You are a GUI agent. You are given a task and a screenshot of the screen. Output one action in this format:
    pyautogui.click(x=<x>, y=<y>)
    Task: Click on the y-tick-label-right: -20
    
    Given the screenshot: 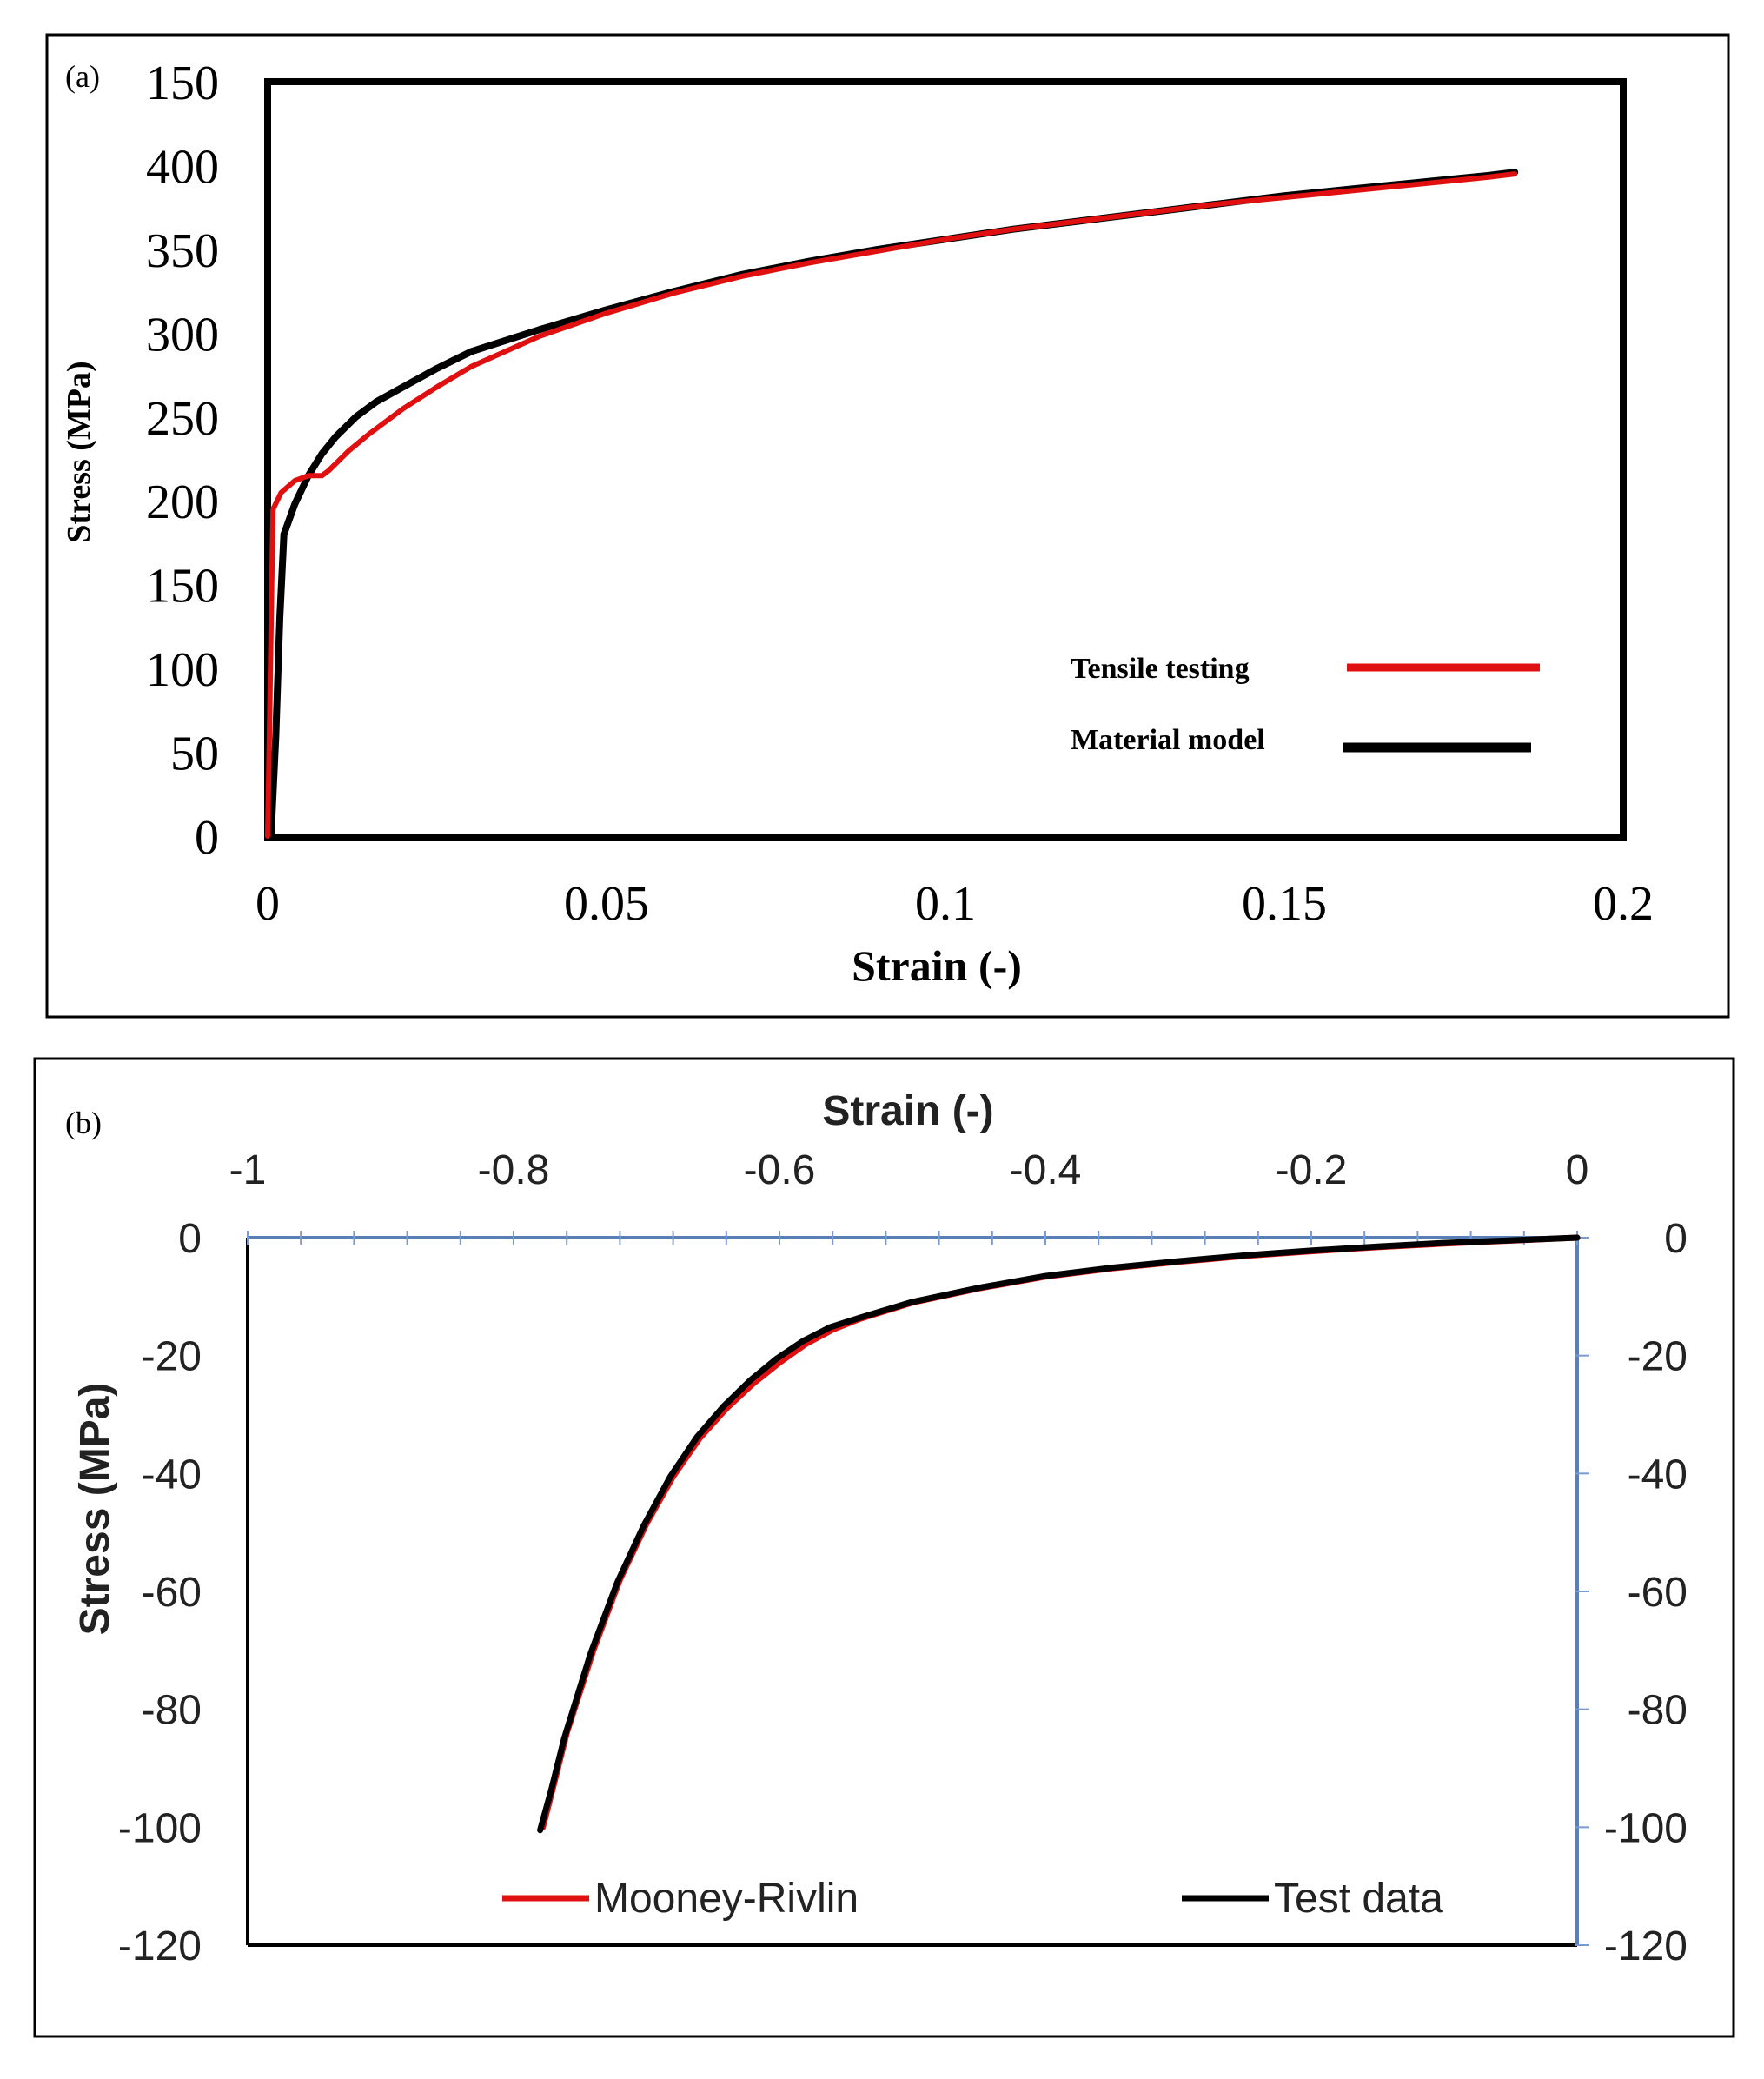 What is the action you would take?
    pyautogui.click(x=1658, y=1357)
    